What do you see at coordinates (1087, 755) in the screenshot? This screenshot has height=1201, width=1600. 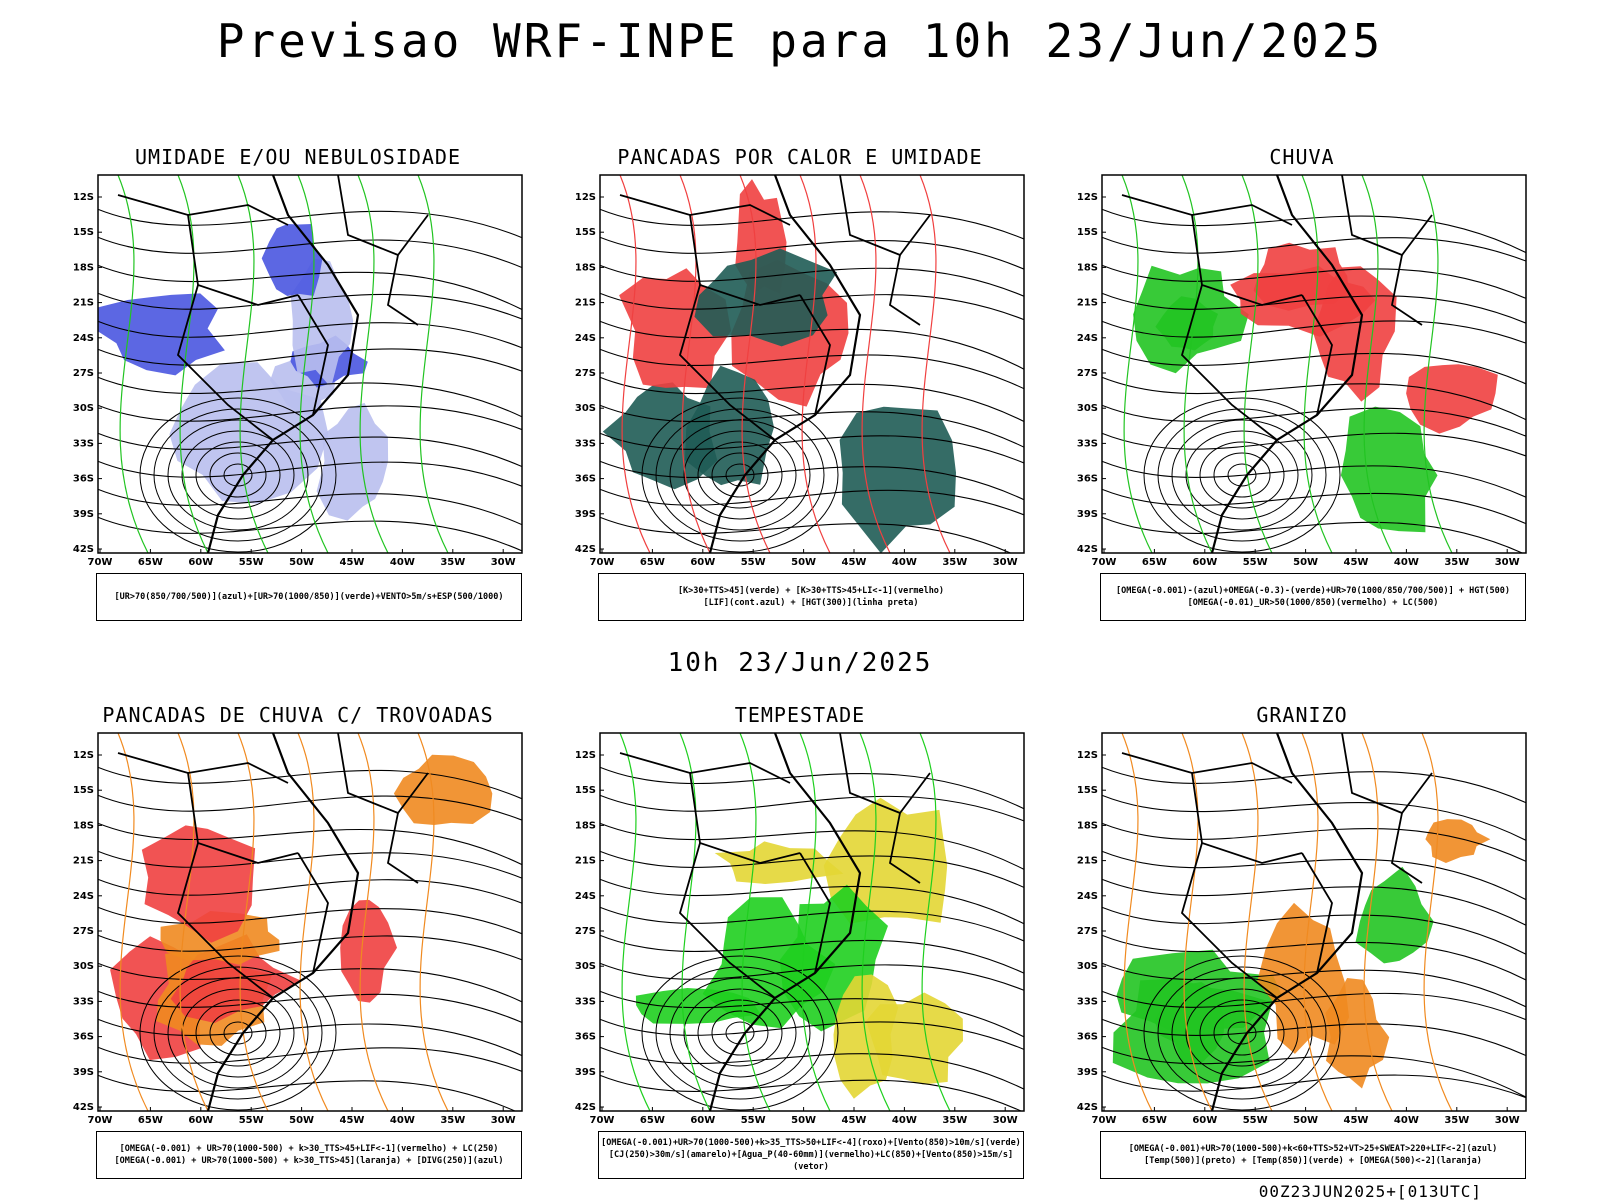 I see `lat-tick-label: 12S` at bounding box center [1087, 755].